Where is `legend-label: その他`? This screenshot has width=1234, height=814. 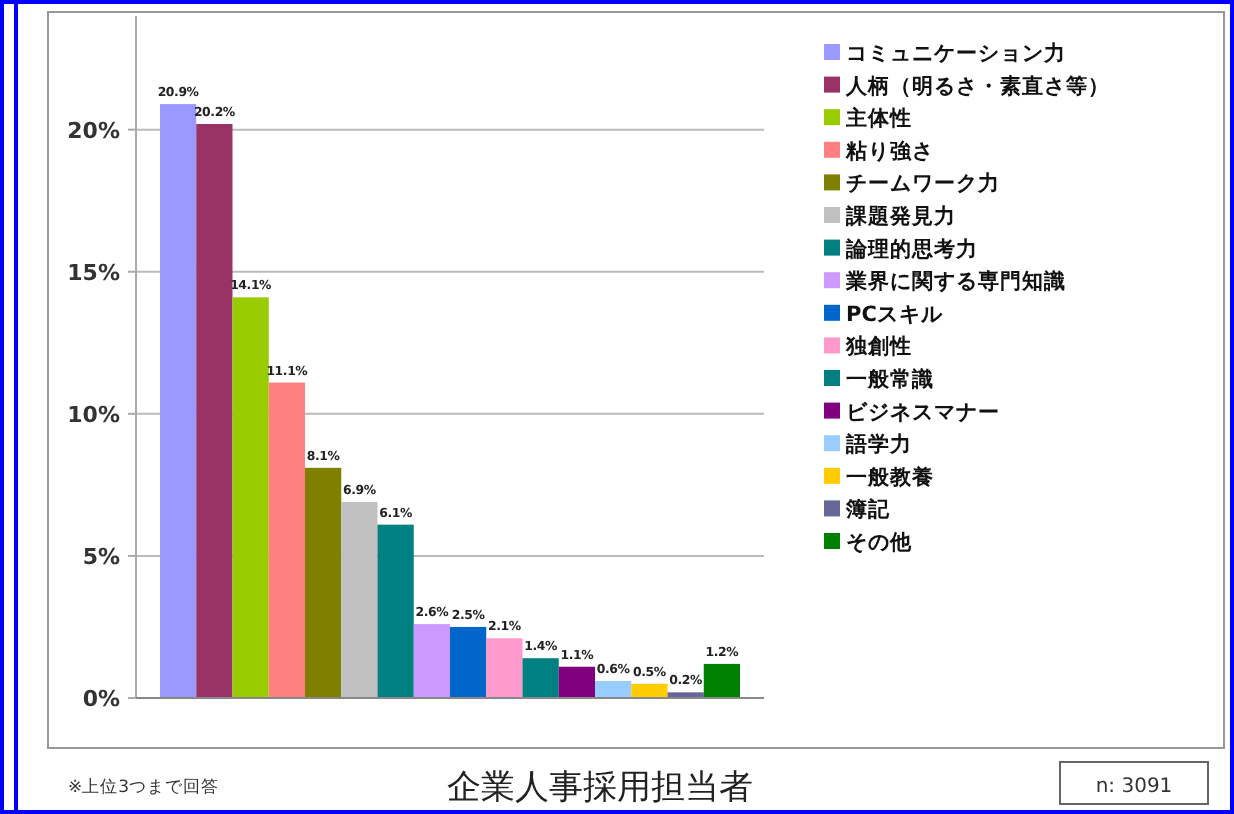 legend-label: その他 is located at coordinates (880, 542).